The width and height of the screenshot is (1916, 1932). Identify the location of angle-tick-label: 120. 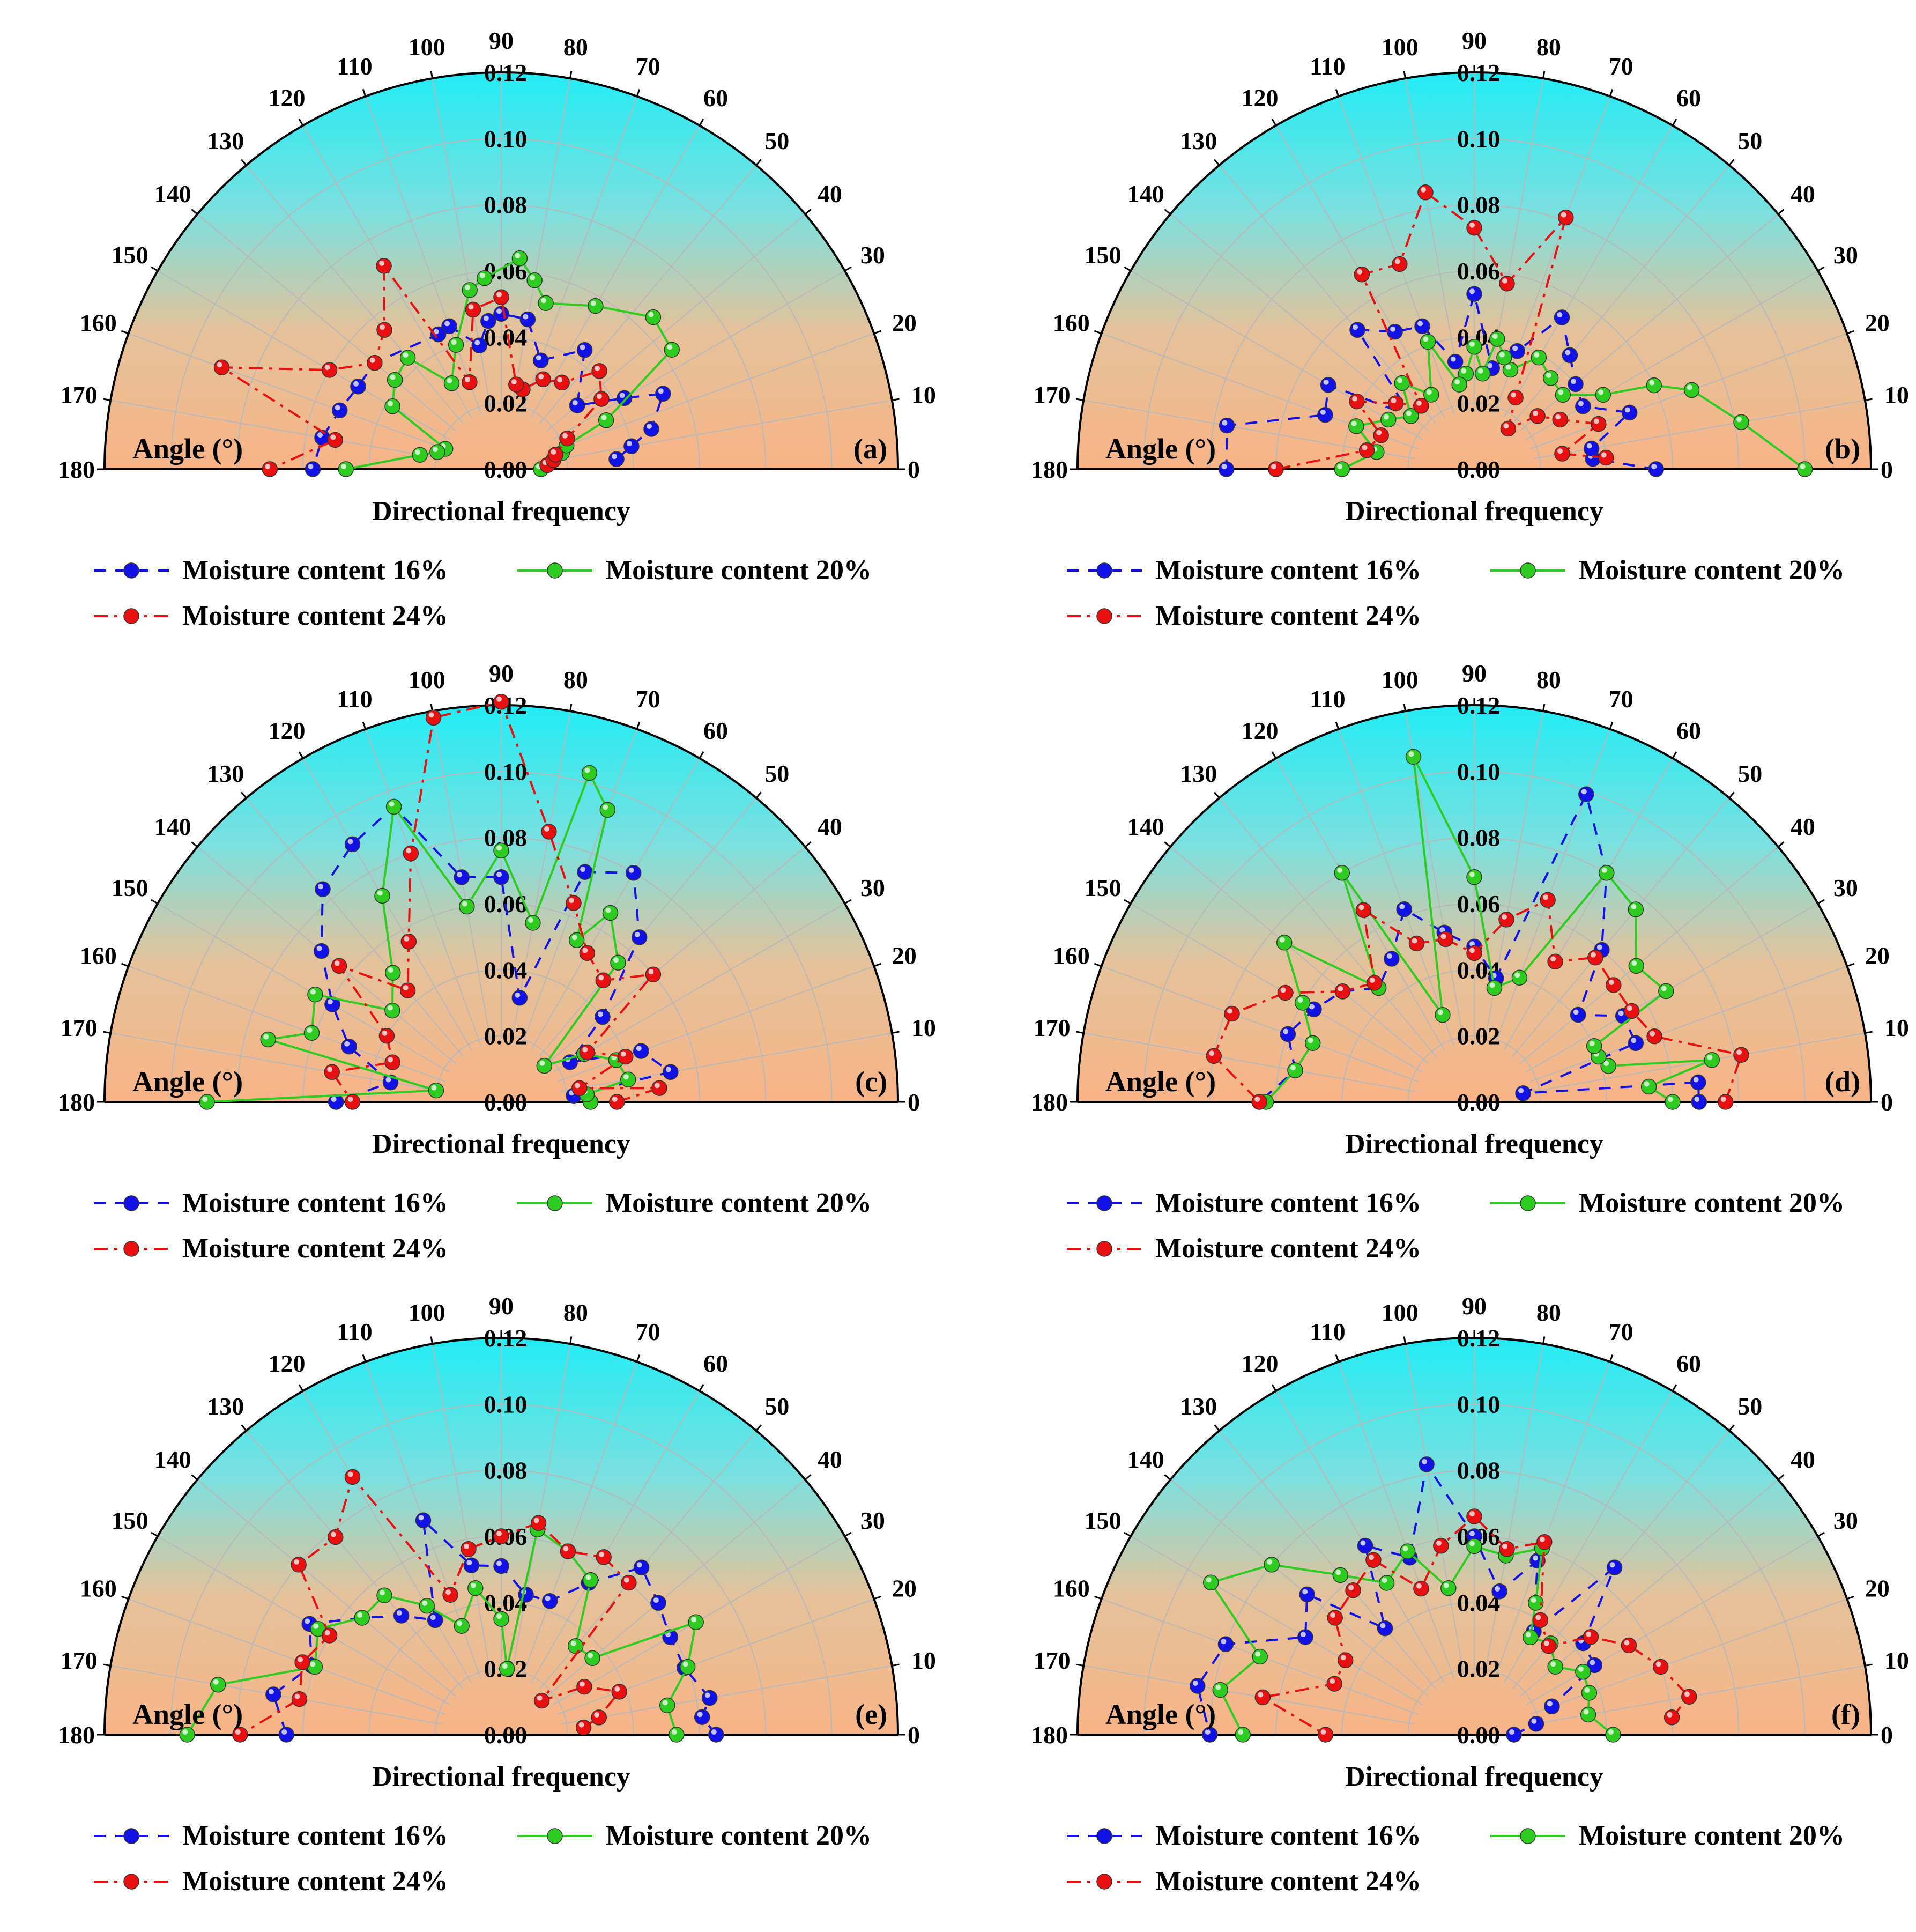
(1260, 1363).